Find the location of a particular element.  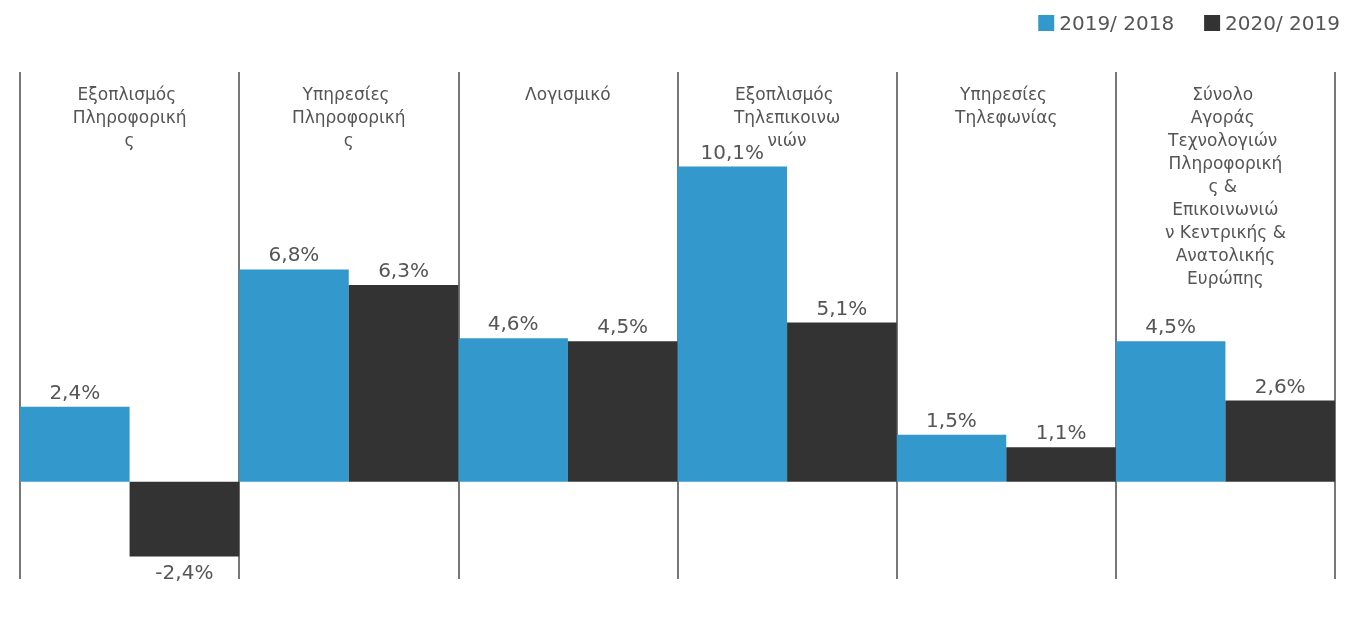

data-label: 6,8% is located at coordinates (294, 254).